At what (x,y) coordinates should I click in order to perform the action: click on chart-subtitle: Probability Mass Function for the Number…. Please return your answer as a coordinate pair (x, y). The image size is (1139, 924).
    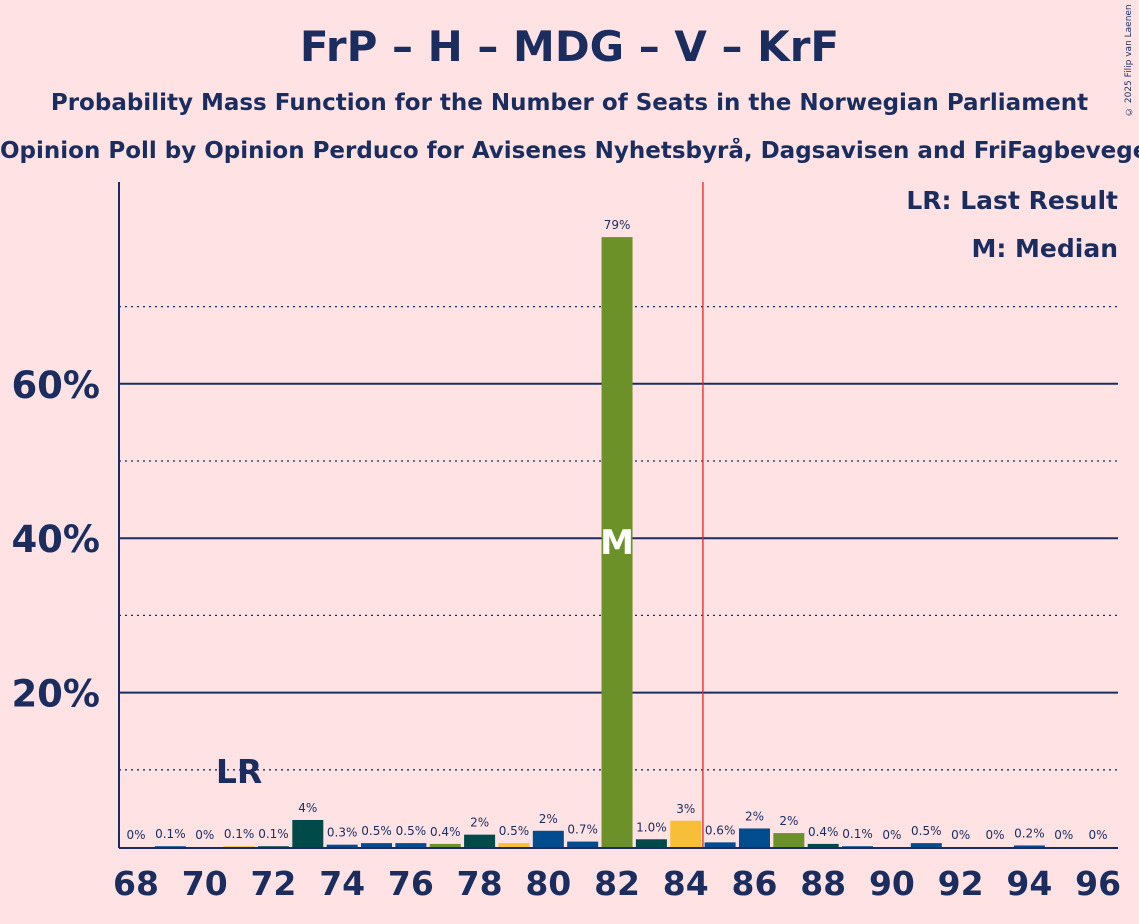
    Looking at the image, I should click on (569, 103).